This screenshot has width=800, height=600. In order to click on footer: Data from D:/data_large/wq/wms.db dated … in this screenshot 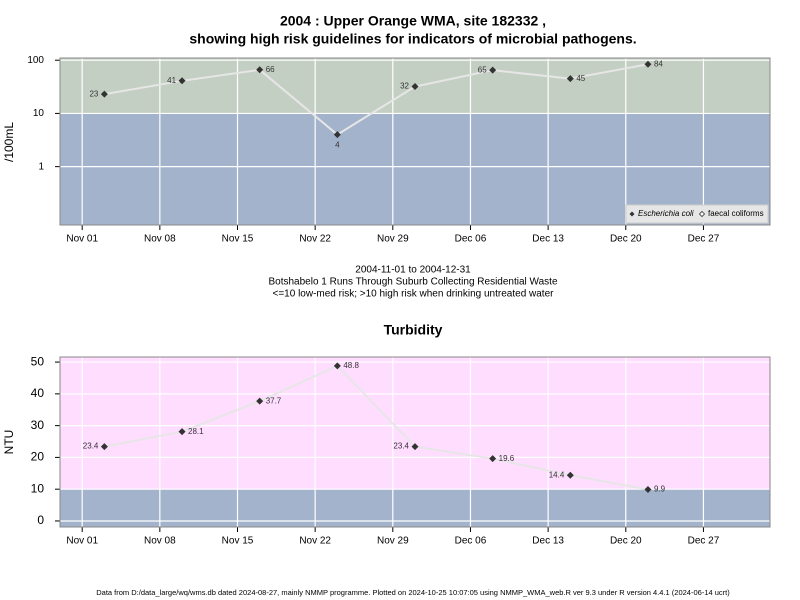, I will do `click(413, 592)`.